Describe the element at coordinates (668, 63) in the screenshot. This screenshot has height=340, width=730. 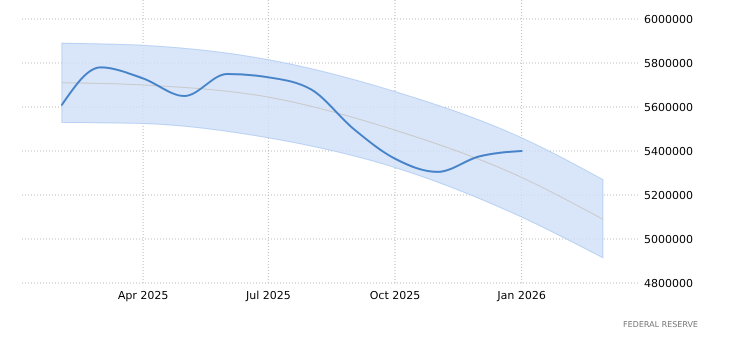
I see `y-tick-label: 5800000` at that location.